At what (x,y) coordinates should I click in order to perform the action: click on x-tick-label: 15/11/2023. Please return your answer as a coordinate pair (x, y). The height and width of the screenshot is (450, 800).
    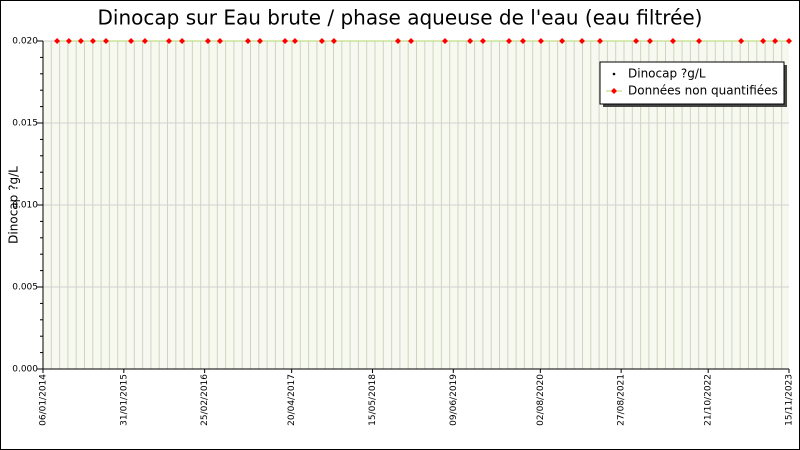
    Looking at the image, I should click on (790, 400).